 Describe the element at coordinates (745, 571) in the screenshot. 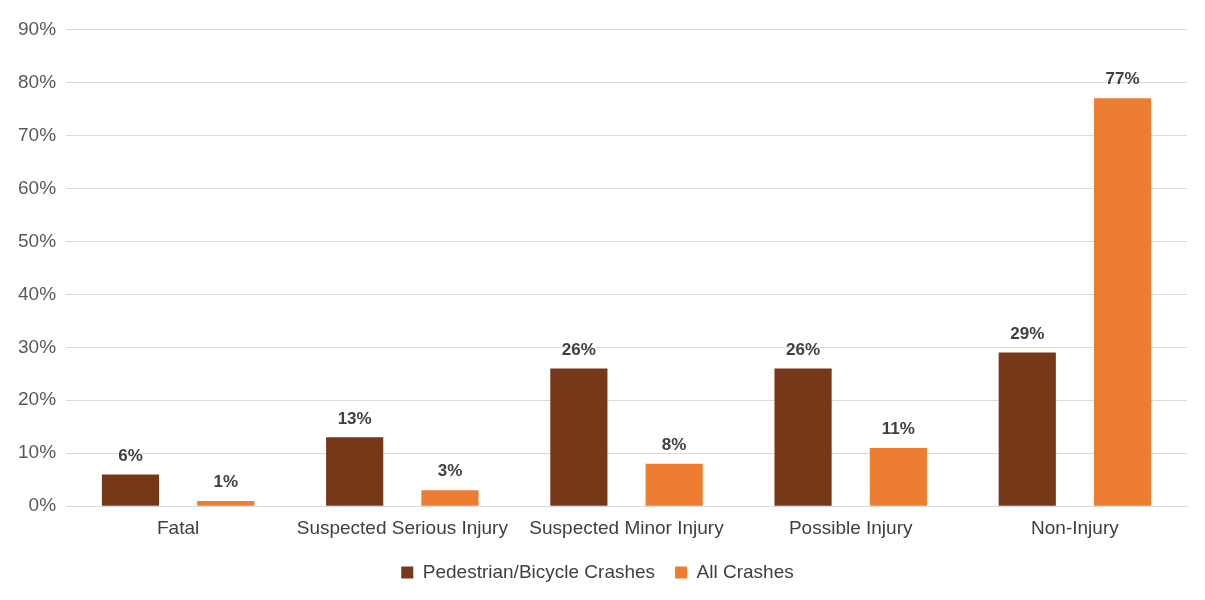

I see `legend-label: All Crashes` at that location.